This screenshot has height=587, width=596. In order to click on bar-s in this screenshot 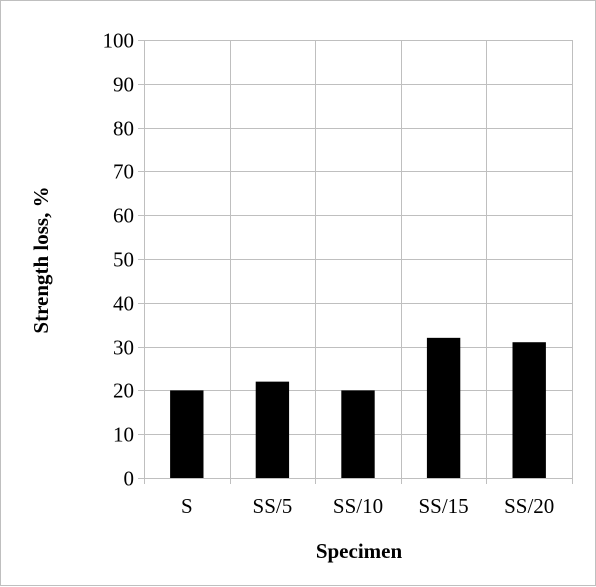, I will do `click(187, 434)`.